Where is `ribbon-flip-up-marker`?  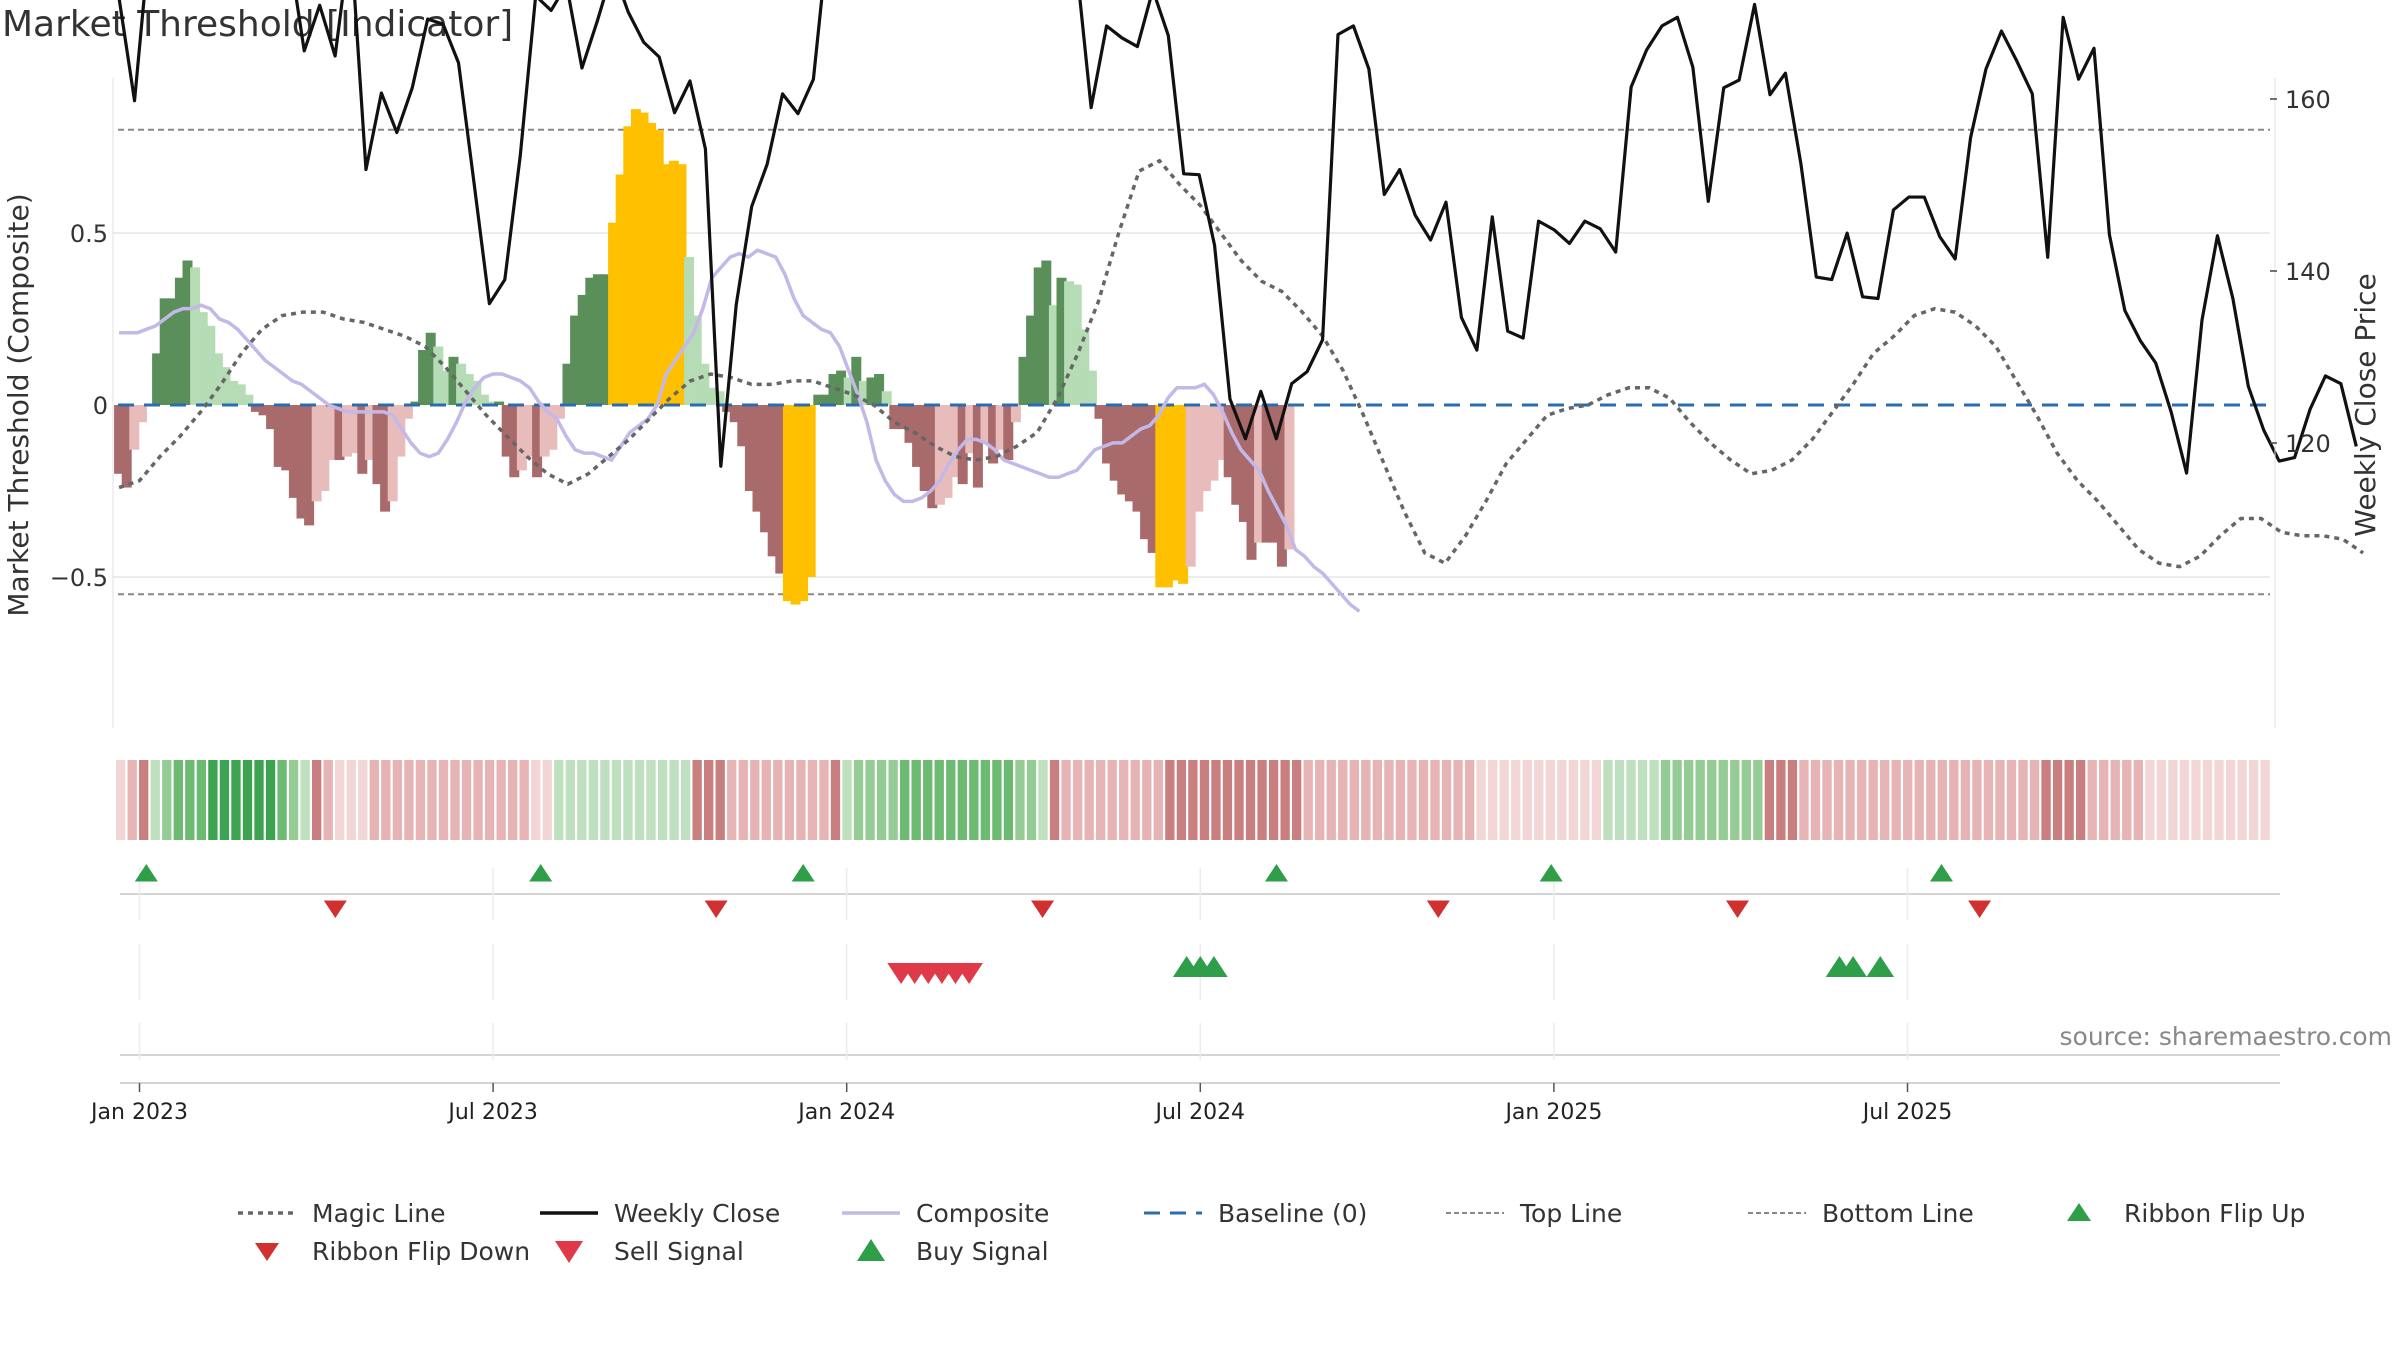
ribbon-flip-up-marker is located at coordinates (541, 873).